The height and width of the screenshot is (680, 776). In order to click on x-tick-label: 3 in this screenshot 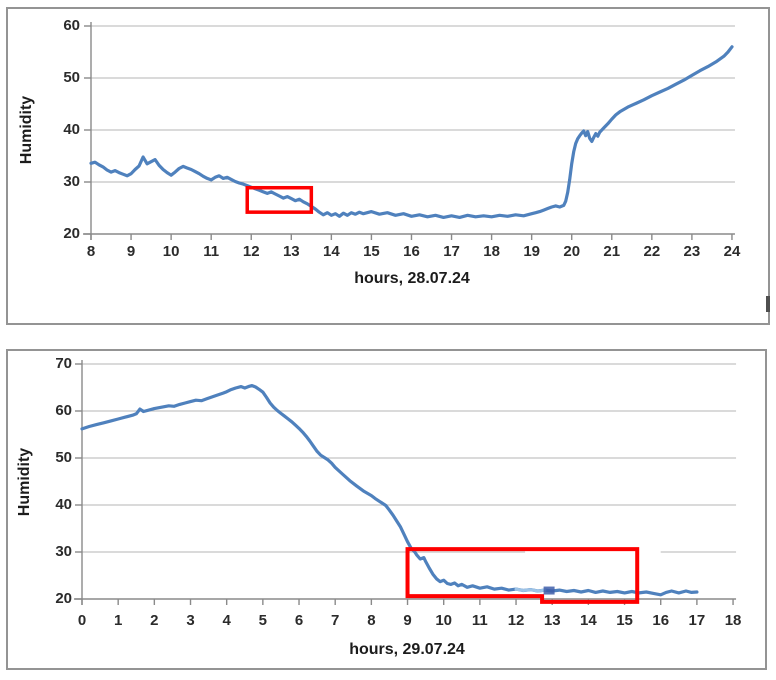, I will do `click(190, 620)`.